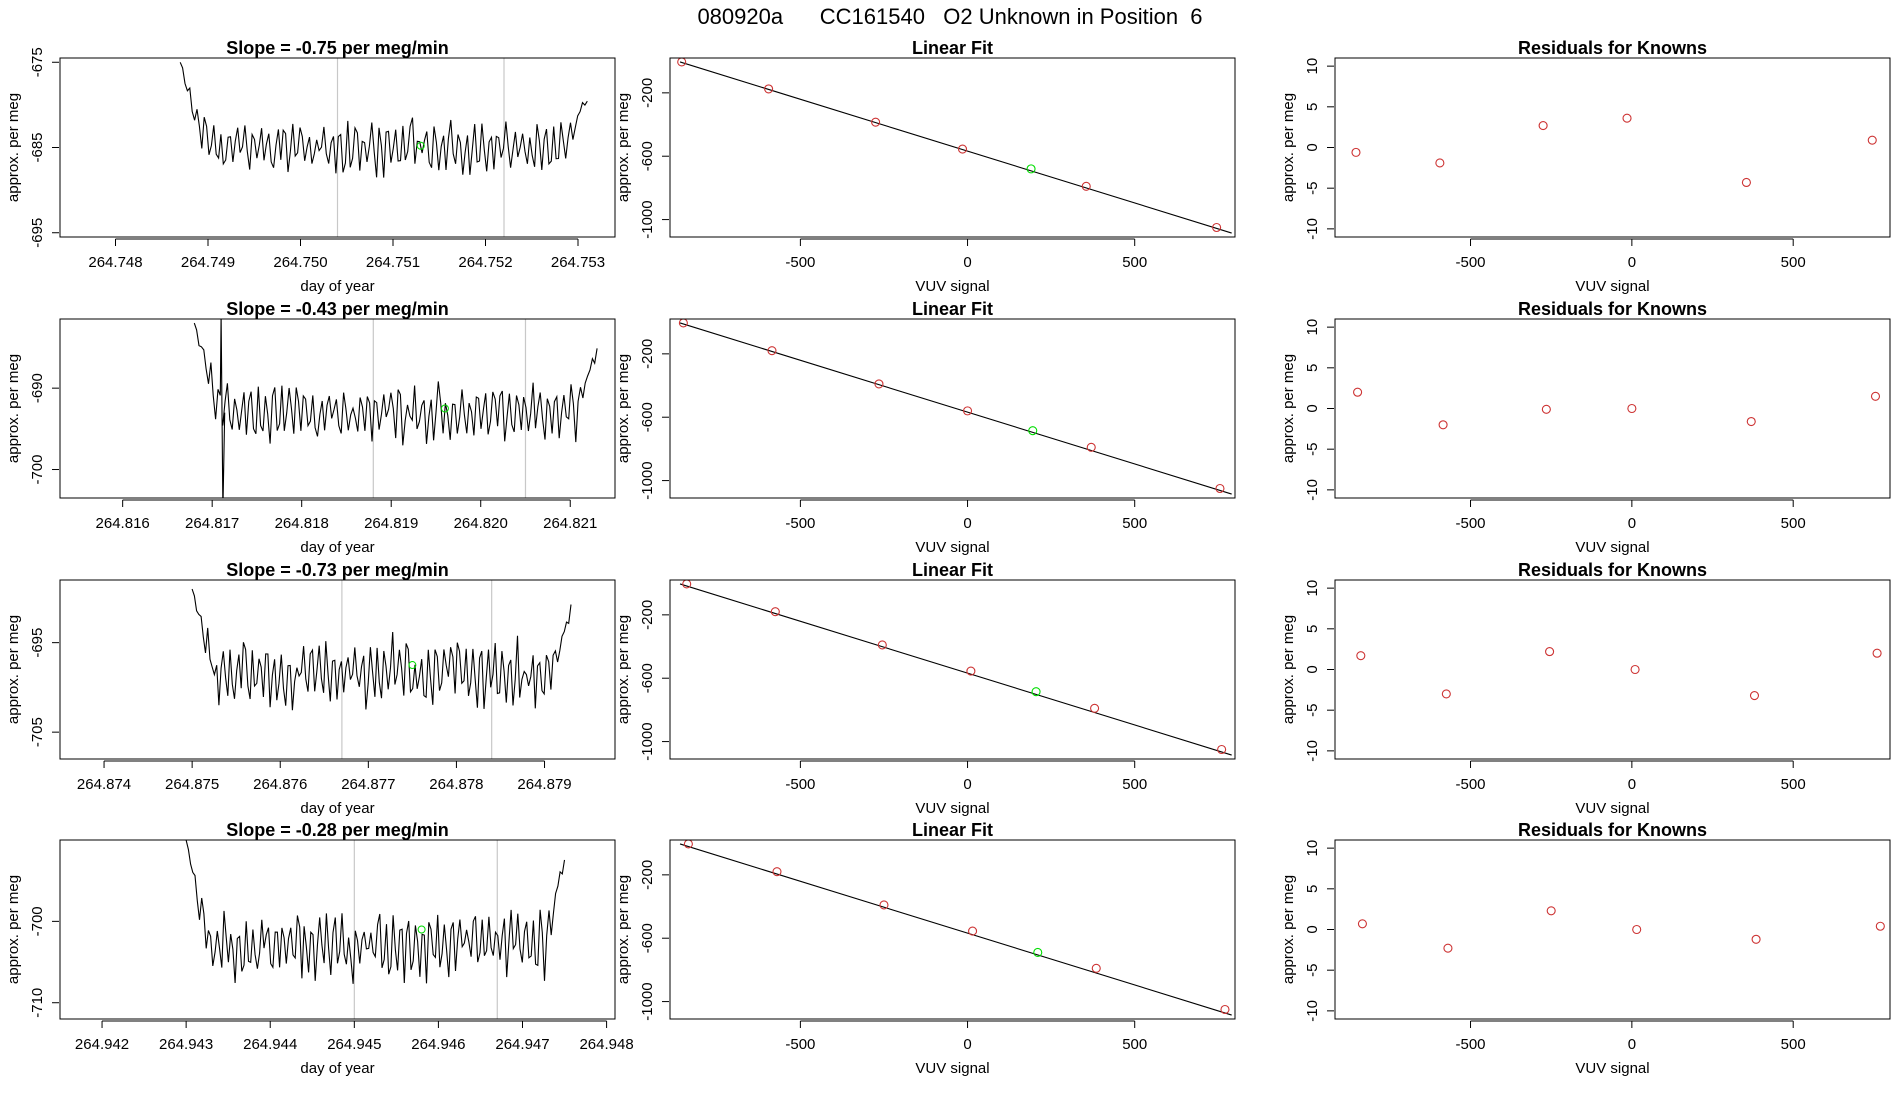 The height and width of the screenshot is (1100, 1900). I want to click on x-tick-label: 264.944, so click(270, 1044).